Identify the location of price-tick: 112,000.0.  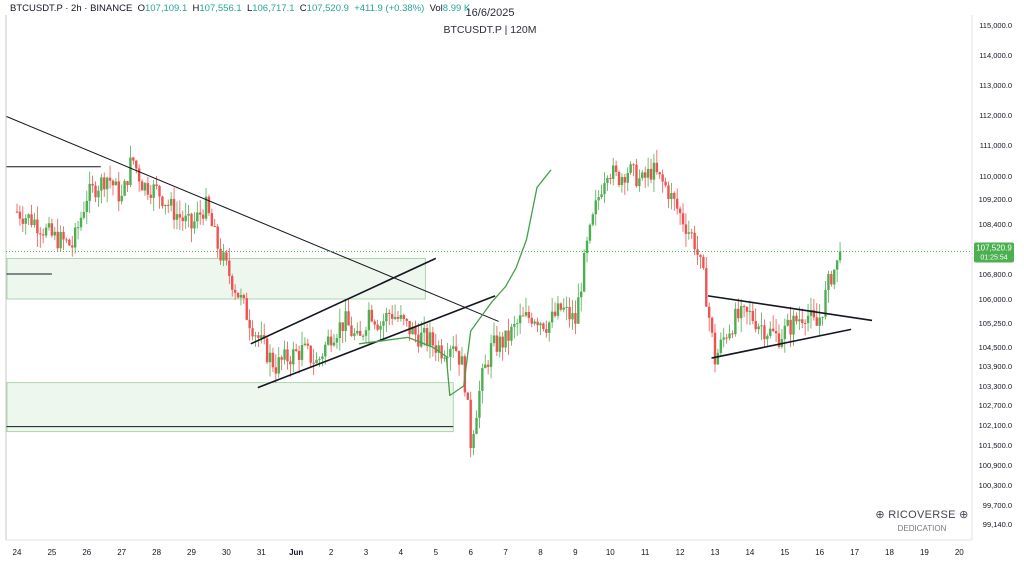
(995, 115).